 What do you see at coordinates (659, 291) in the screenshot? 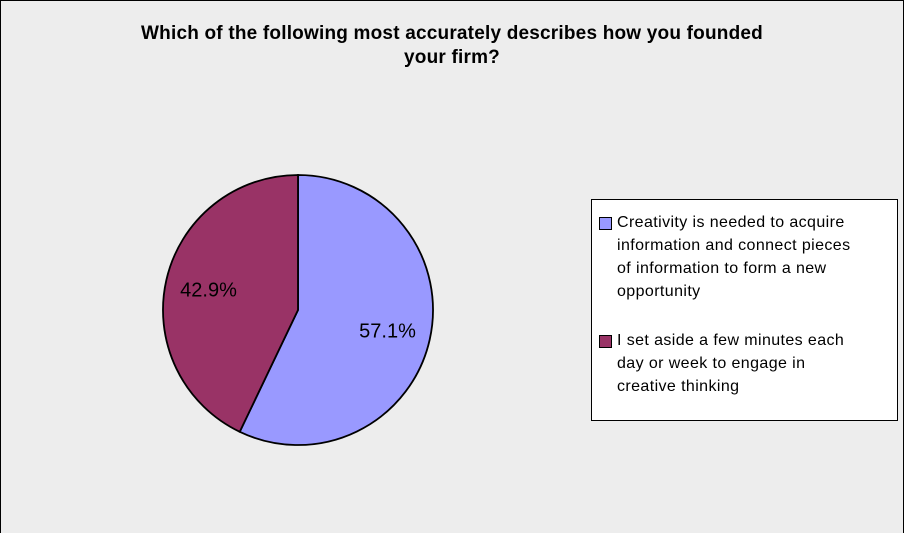
I see `legend-label-1-line-4: opportunity` at bounding box center [659, 291].